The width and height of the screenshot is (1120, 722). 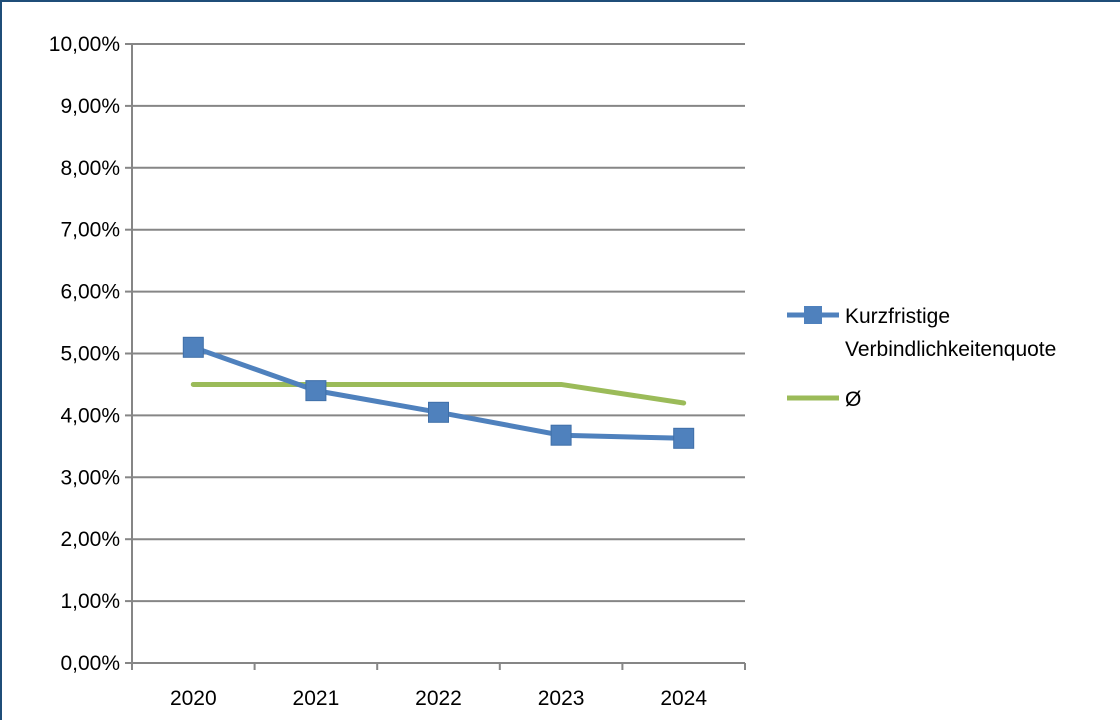 I want to click on x-tick-labels: 2020 2021 2022 2023 2024, so click(x=438, y=698).